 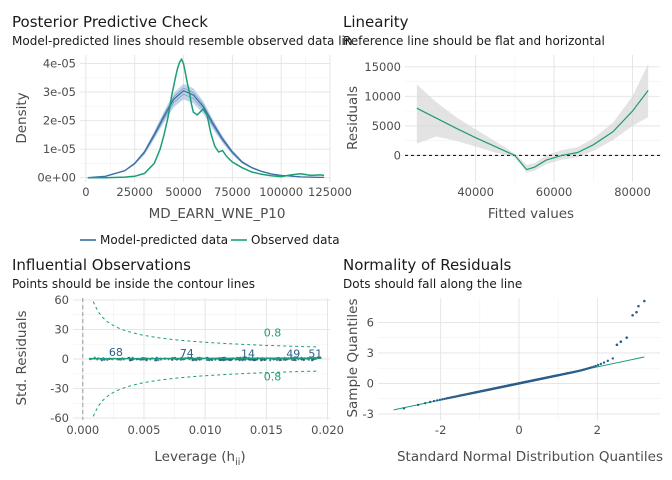 What do you see at coordinates (382, 96) in the screenshot?
I see `y-tick-label: 10000` at bounding box center [382, 96].